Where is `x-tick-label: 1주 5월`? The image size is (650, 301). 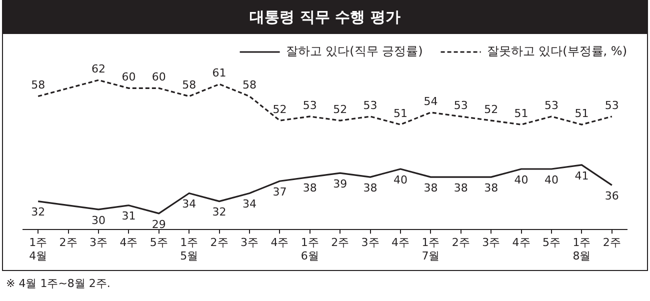 x-tick-label: 1주 5월 is located at coordinates (189, 249).